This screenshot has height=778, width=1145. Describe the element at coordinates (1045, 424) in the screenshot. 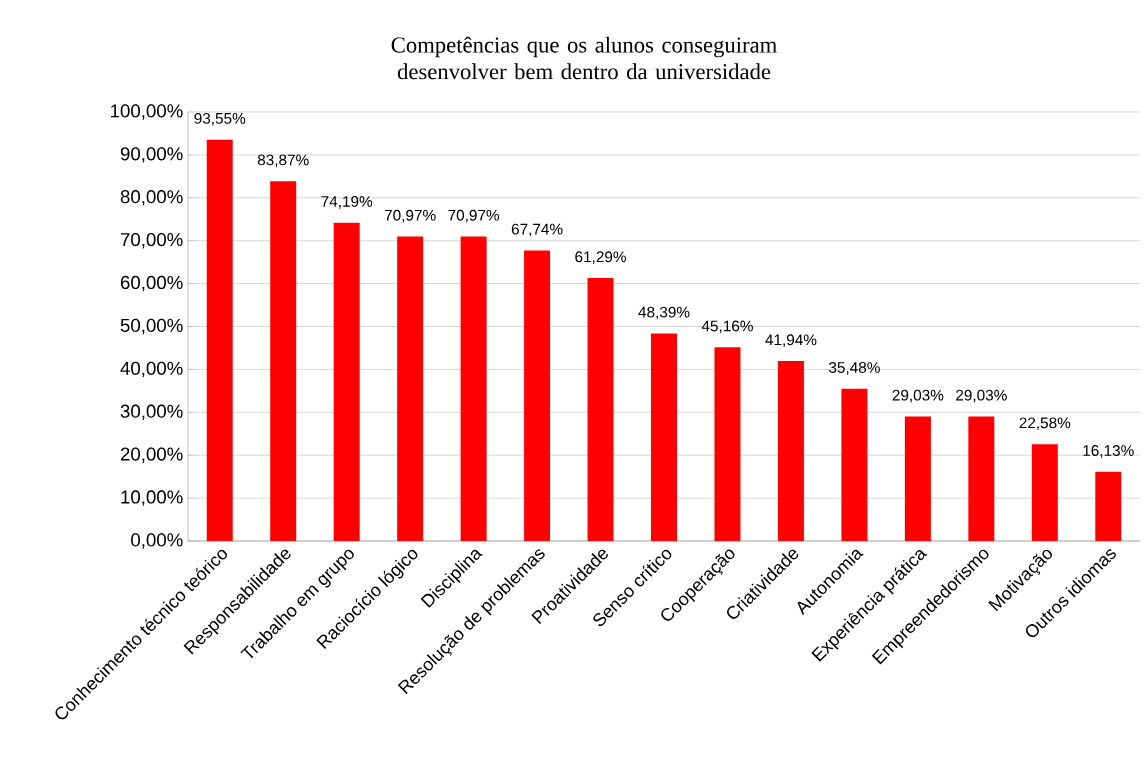

I see `data-label: 22,58%` at that location.